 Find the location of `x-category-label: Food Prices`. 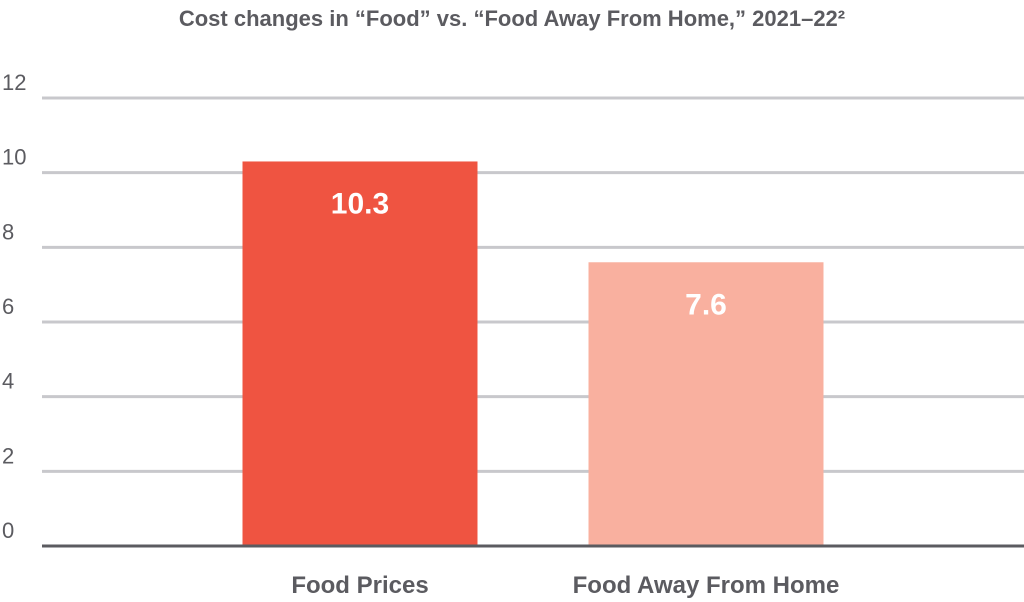

x-category-label: Food Prices is located at coordinates (359, 585).